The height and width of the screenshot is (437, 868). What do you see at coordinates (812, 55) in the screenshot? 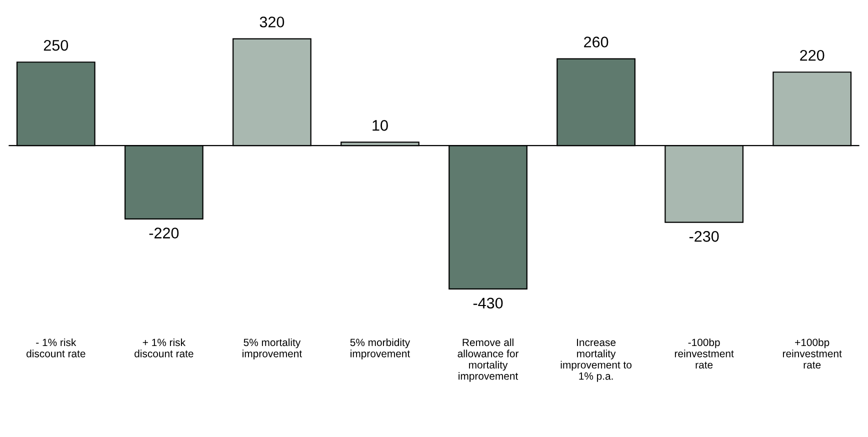
I see `data-label: 220` at bounding box center [812, 55].